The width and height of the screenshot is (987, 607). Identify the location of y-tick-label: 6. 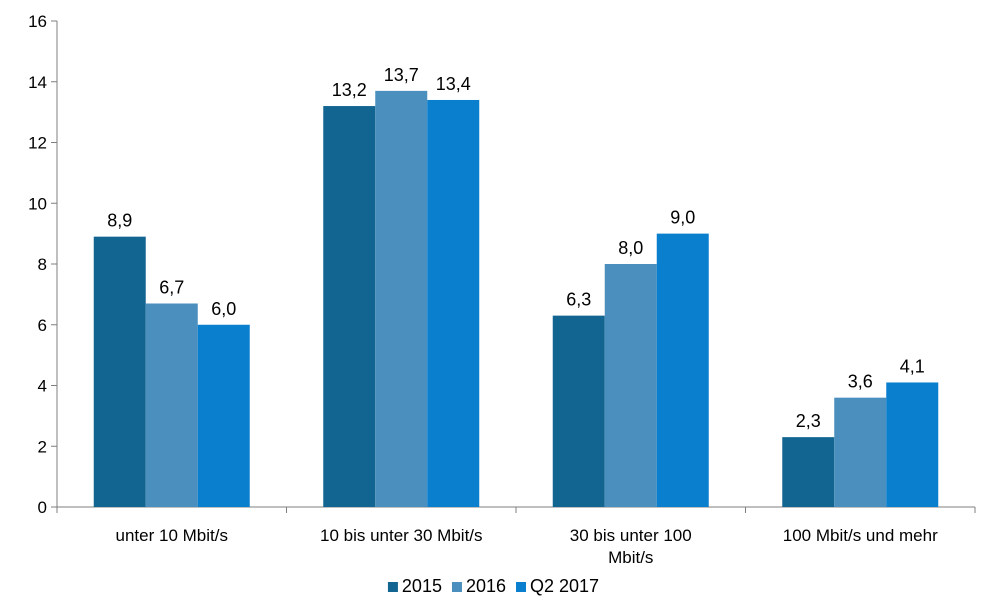
(42, 325).